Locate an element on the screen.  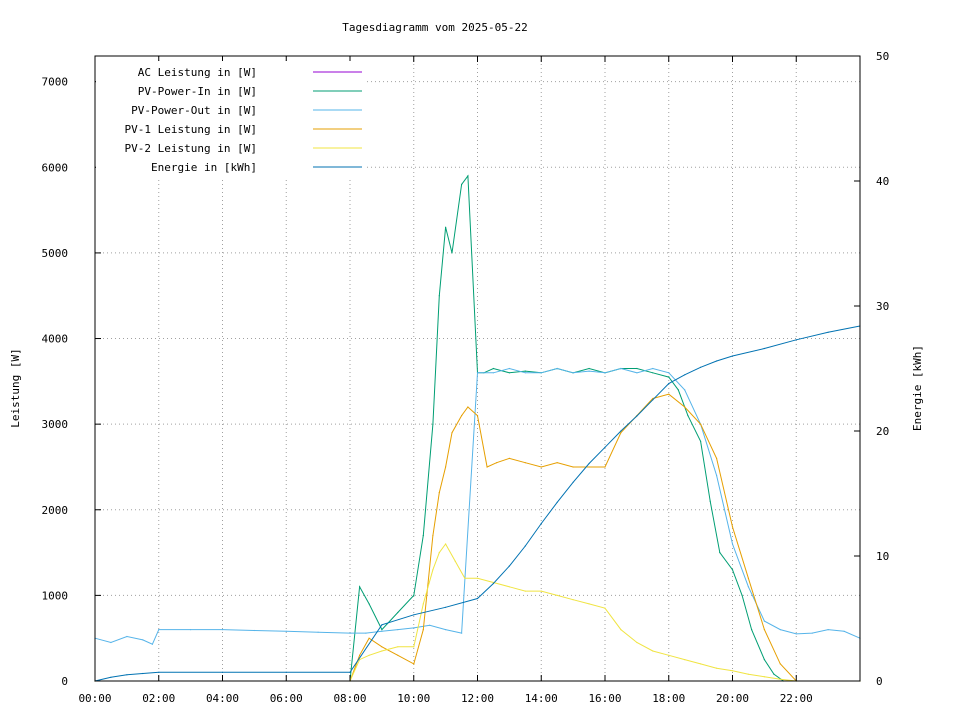
y-tick-label: 3000 is located at coordinates (55, 424).